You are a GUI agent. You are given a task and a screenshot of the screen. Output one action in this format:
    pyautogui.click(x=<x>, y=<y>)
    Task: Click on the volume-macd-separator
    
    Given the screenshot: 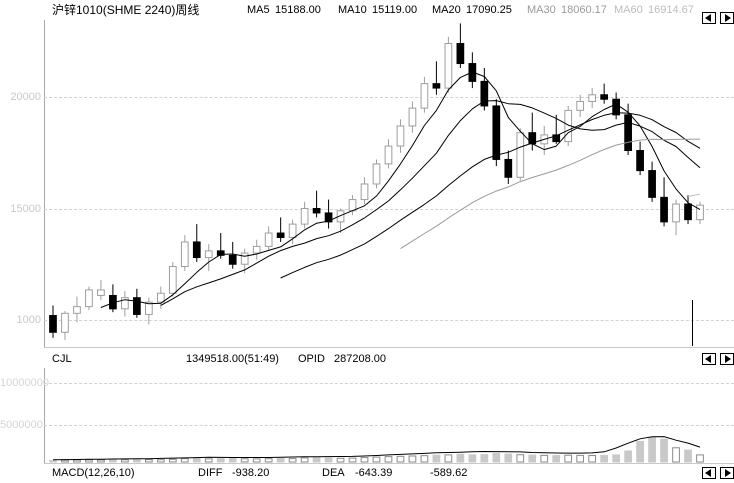 What is the action you would take?
    pyautogui.click(x=389, y=463)
    